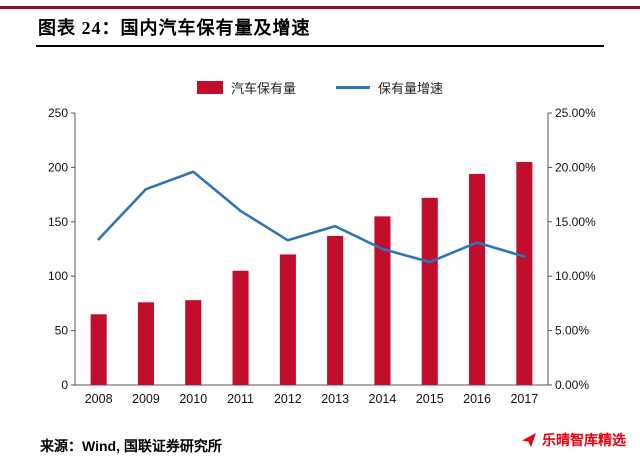 This screenshot has width=640, height=464. What do you see at coordinates (62, 331) in the screenshot?
I see `left-axis-tick-label: 50` at bounding box center [62, 331].